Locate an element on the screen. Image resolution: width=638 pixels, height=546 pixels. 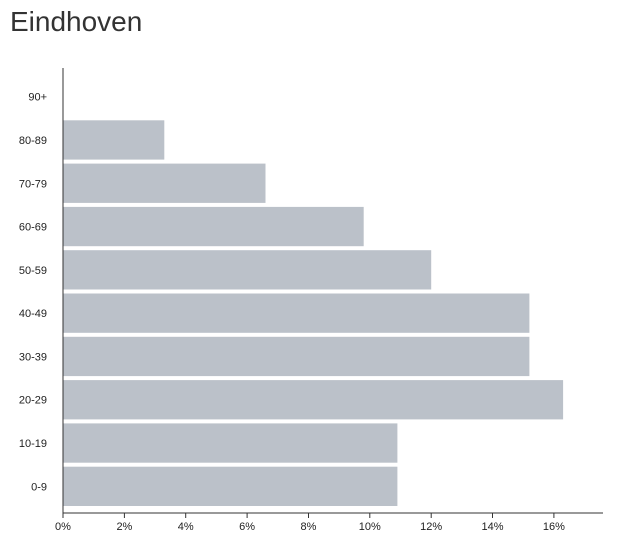
x-tick-label: 2% is located at coordinates (124, 527).